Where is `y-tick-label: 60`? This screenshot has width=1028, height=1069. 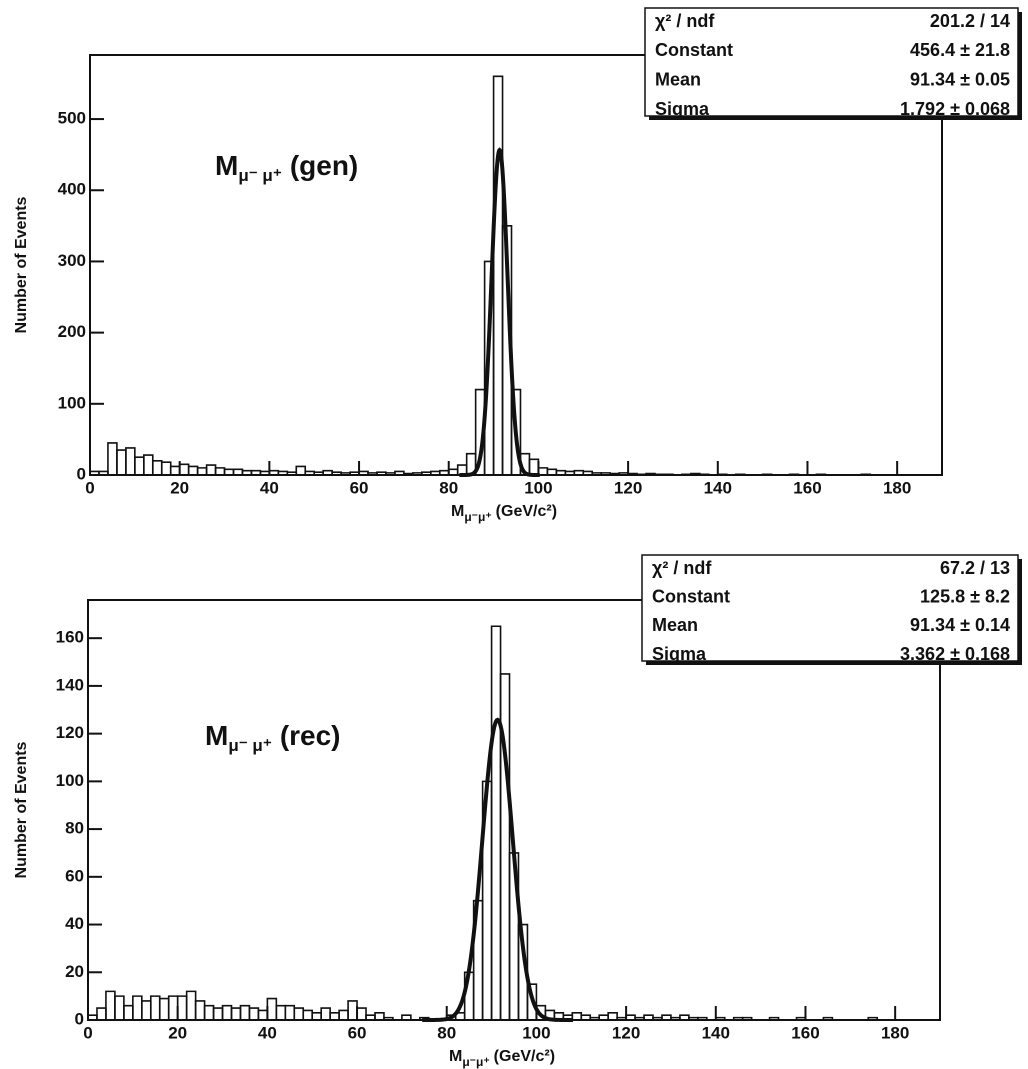
y-tick-label: 60 is located at coordinates (74, 875).